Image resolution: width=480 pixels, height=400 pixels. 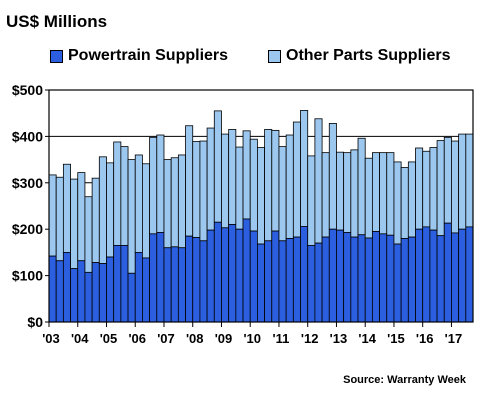 What do you see at coordinates (166, 338) in the screenshot?
I see `x-tick-label: '07` at bounding box center [166, 338].